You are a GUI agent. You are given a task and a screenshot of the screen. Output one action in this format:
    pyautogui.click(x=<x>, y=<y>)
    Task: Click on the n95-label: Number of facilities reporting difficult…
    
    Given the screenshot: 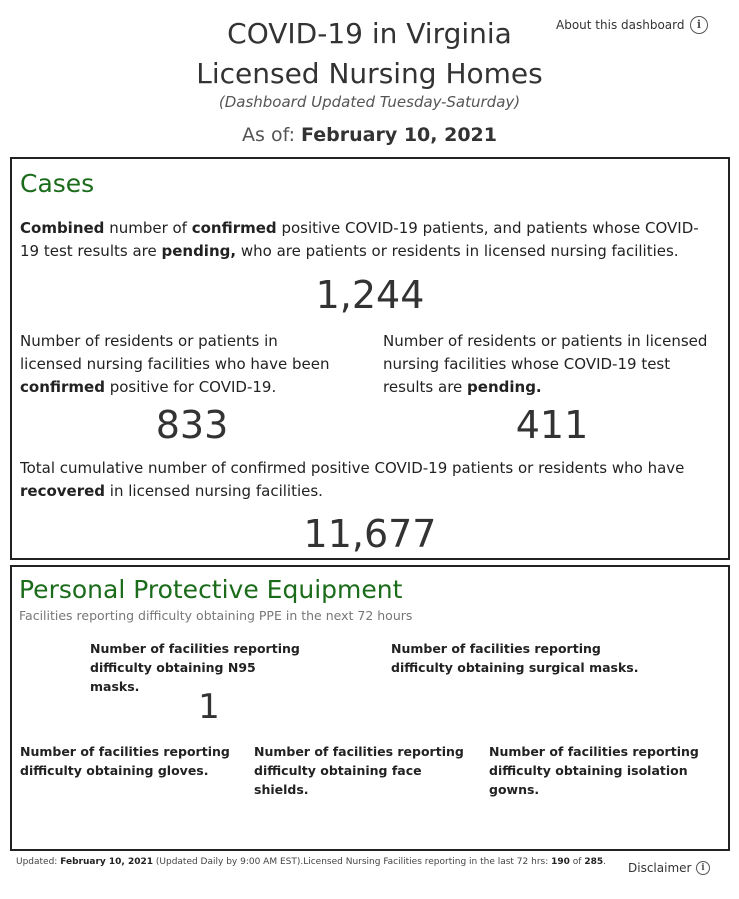 What is the action you would take?
    pyautogui.click(x=195, y=667)
    